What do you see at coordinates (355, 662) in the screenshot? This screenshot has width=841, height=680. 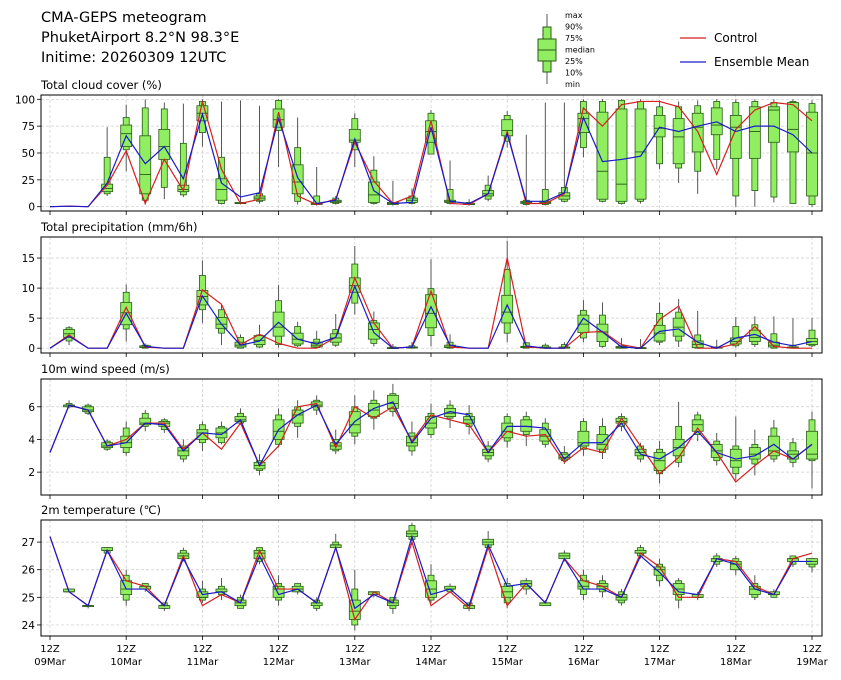 I see `x-tick-label-date: 13Mar` at bounding box center [355, 662].